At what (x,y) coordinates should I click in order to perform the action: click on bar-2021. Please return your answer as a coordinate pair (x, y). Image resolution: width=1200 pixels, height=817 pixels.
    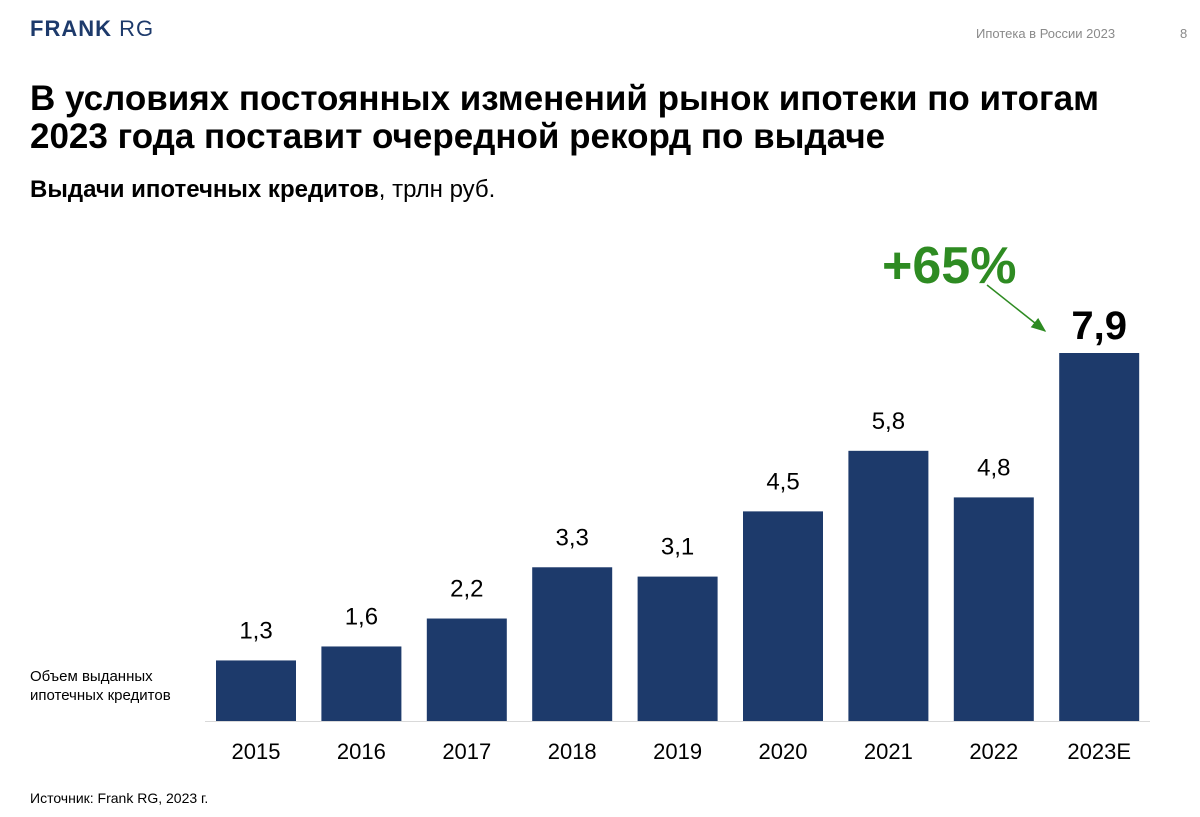
    Looking at the image, I should click on (888, 585).